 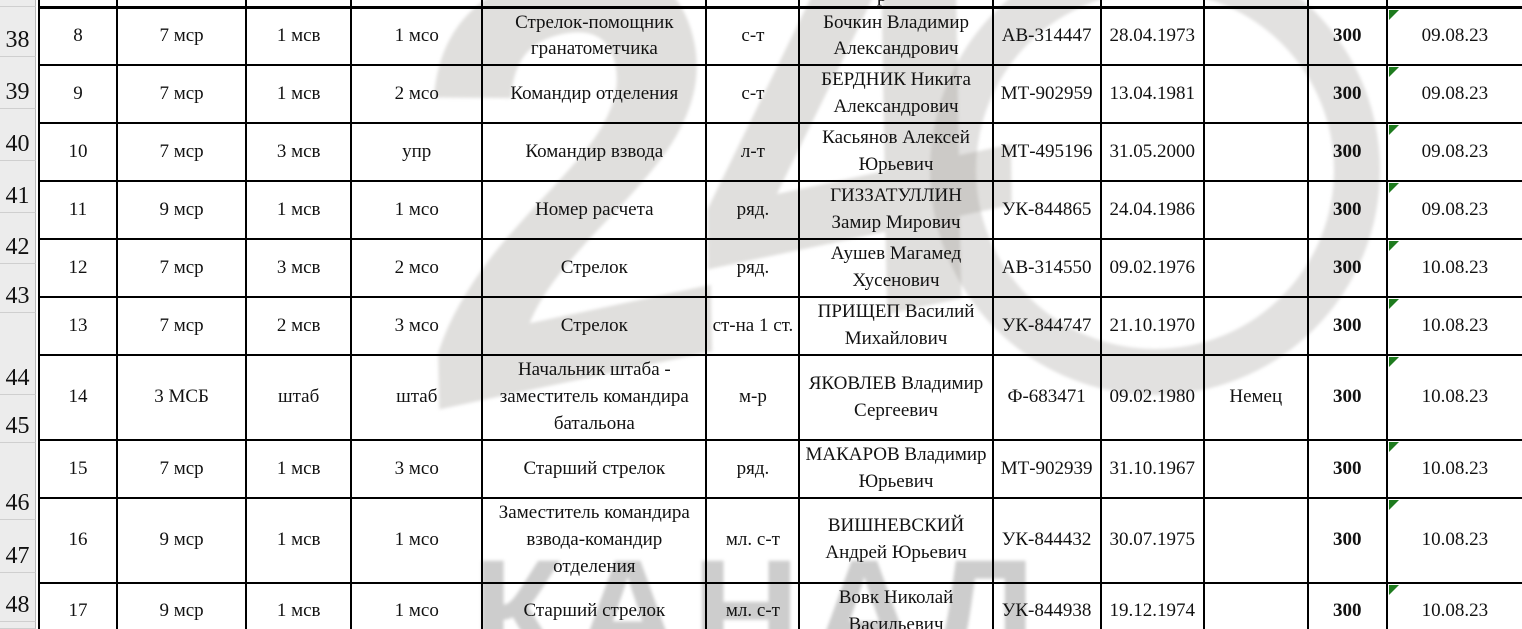 I want to click on cell-num: 16, so click(x=78, y=540).